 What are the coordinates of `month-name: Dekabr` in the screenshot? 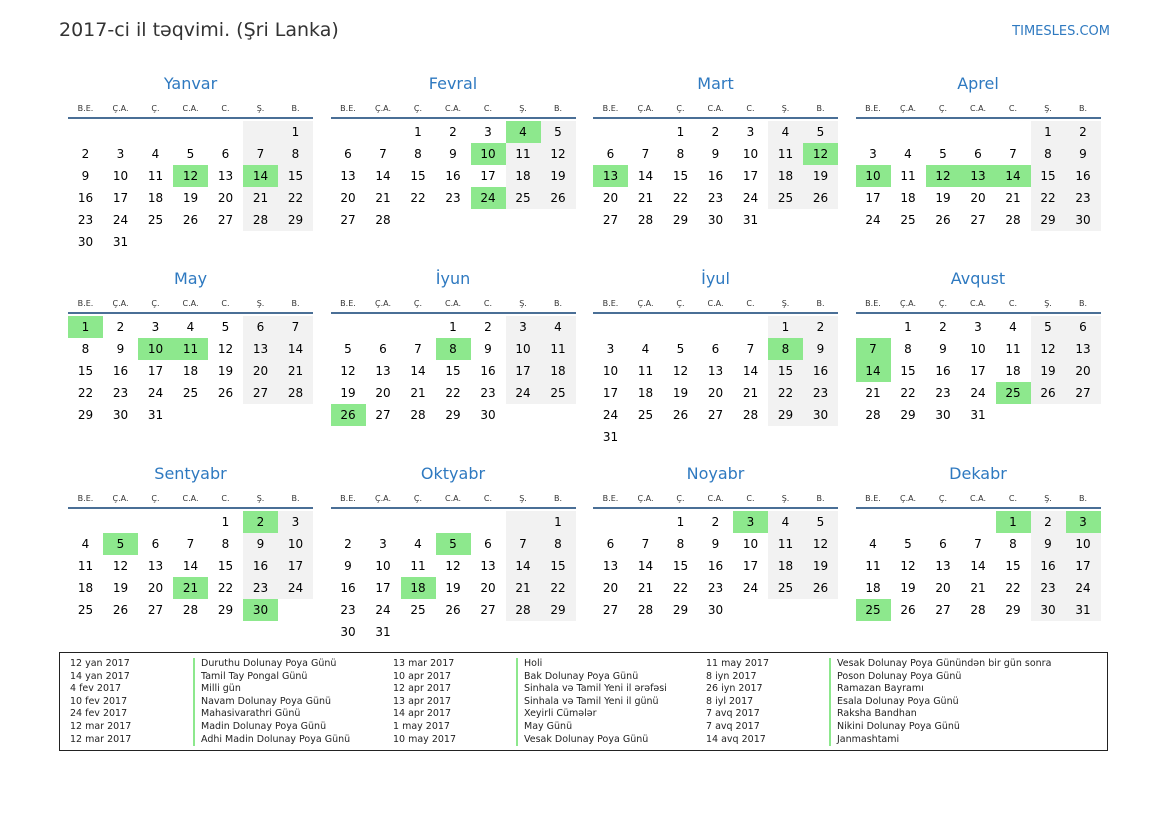 It's located at (978, 473).